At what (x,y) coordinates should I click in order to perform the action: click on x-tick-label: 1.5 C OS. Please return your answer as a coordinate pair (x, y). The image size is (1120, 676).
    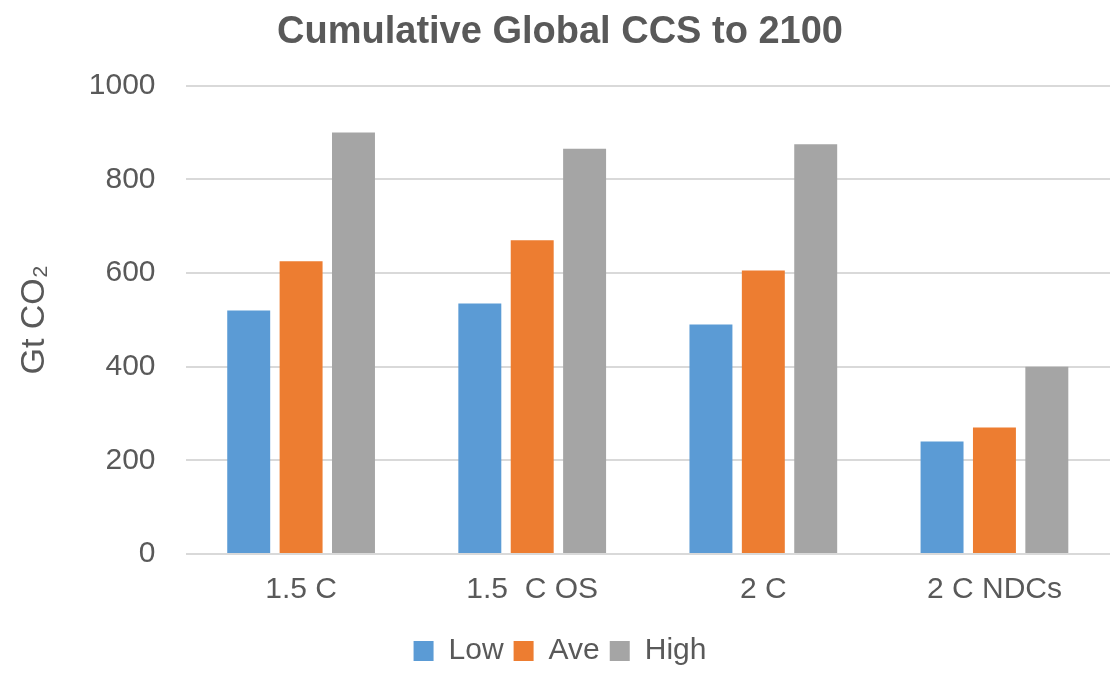
    Looking at the image, I should click on (532, 588).